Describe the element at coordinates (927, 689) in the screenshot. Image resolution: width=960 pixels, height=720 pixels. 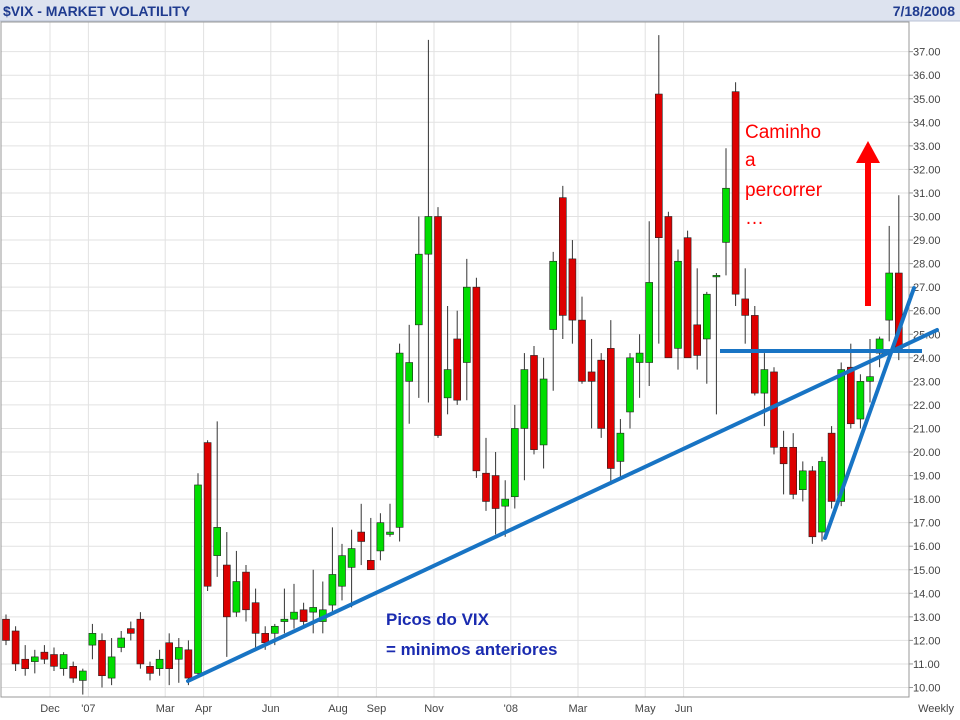
I see `y-tick-label: 10.00` at that location.